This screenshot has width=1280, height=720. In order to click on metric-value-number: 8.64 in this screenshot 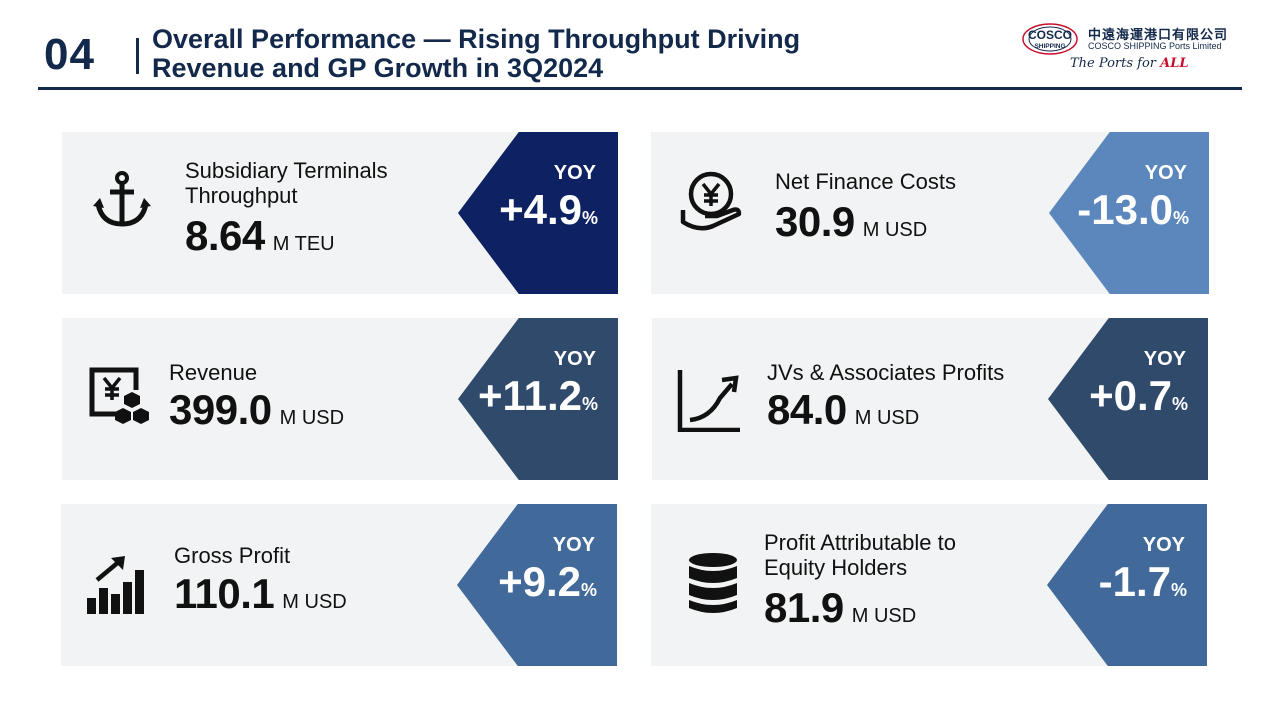, I will do `click(225, 235)`.